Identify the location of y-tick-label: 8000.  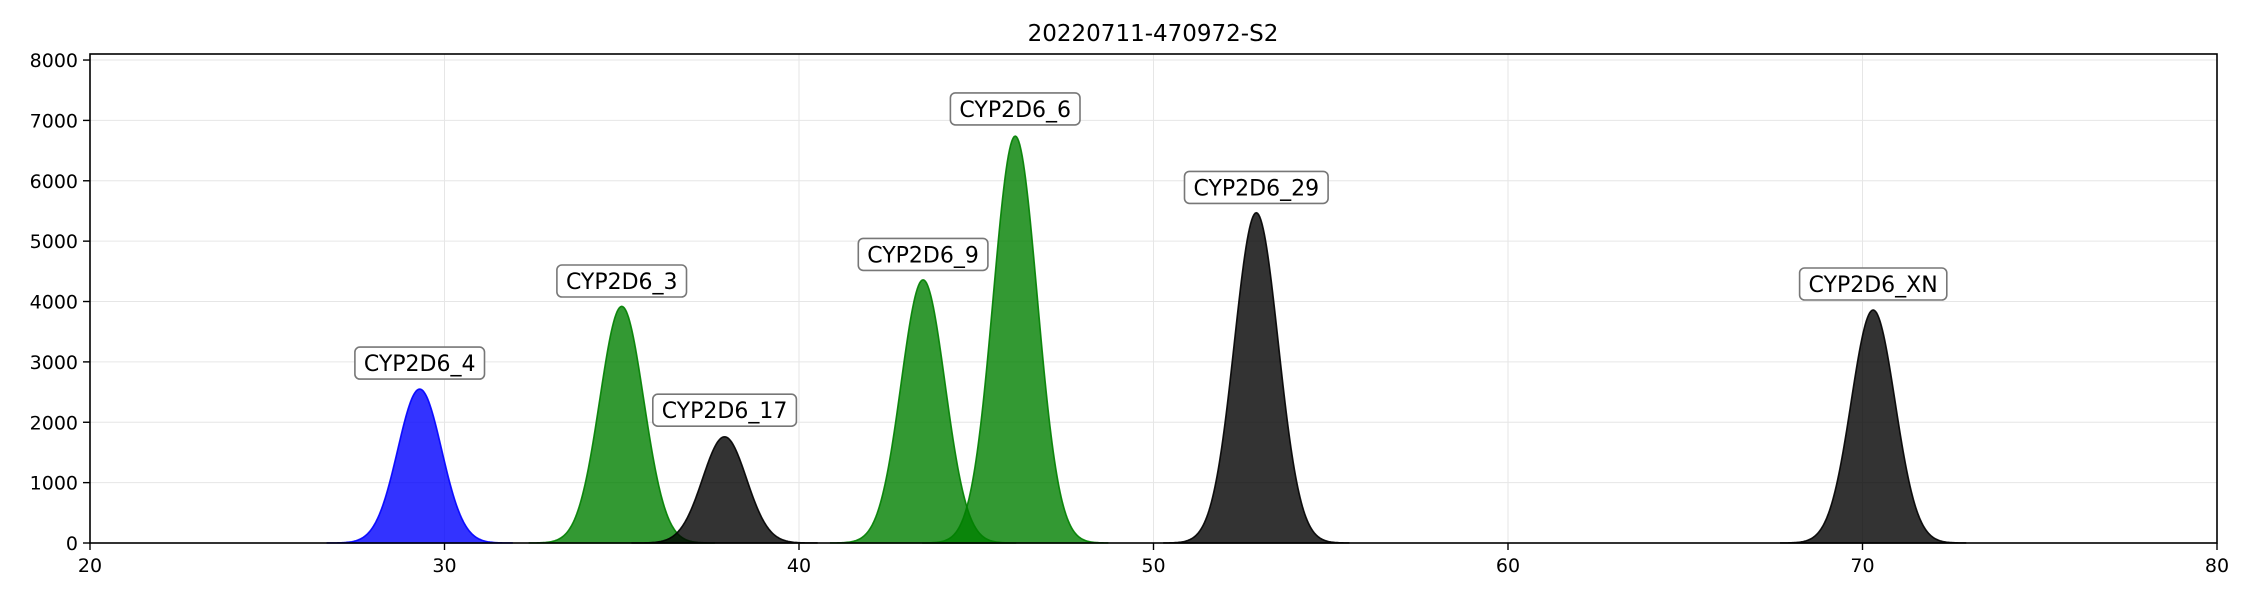
(54, 61).